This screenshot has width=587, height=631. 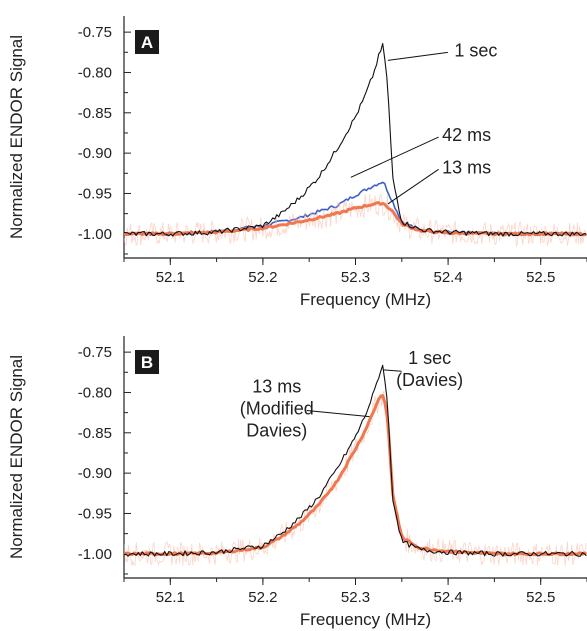 I want to click on annotation-line: 42 ms, so click(x=466, y=135).